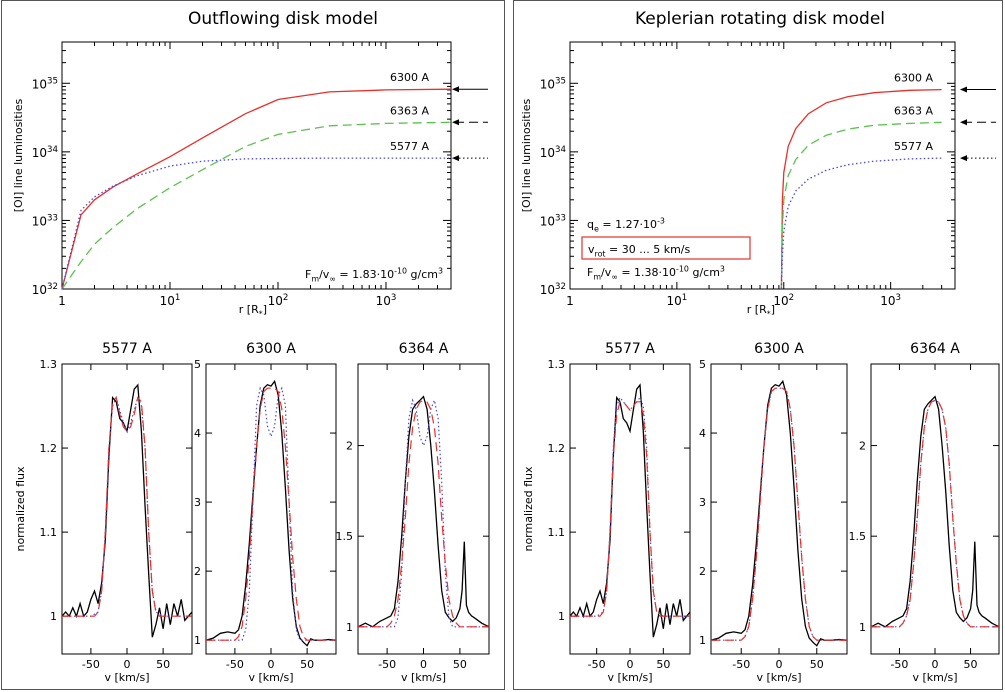 Image resolution: width=1005 pixels, height=692 pixels. I want to click on profile-chart: 6364 A -50 0 50 1 1.5 2 v [km/s], so click(924, 512).